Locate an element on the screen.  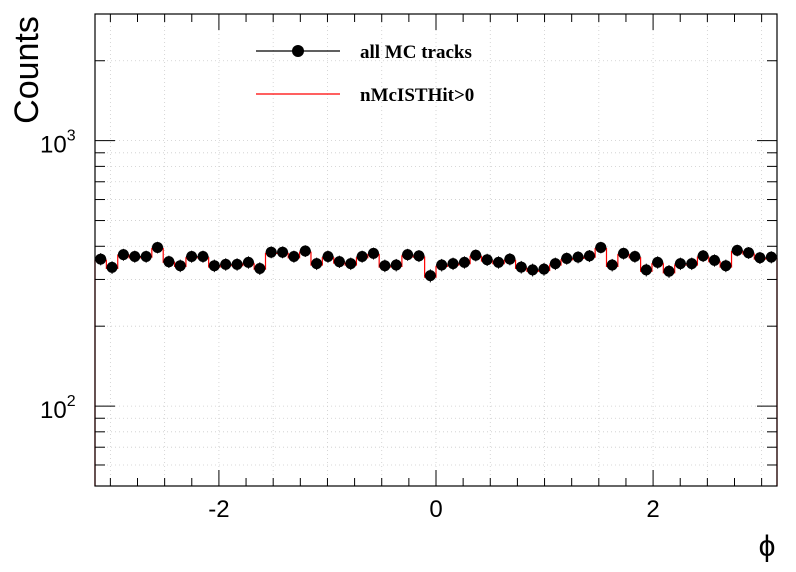
series-points is located at coordinates (436, 262).